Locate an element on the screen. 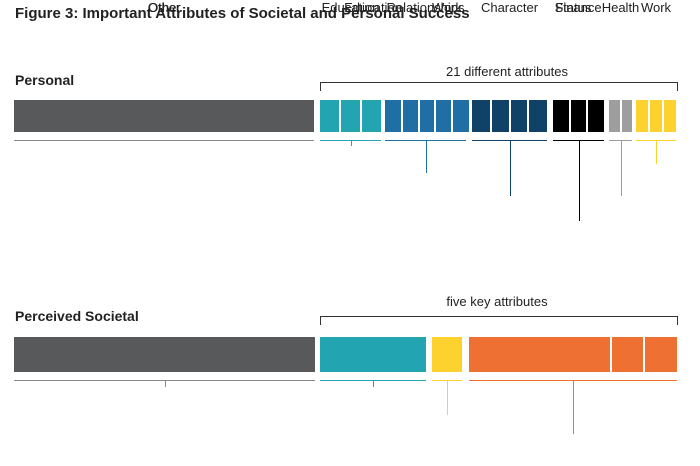  personal-bracket-label: 21 different attributes is located at coordinates (507, 71).